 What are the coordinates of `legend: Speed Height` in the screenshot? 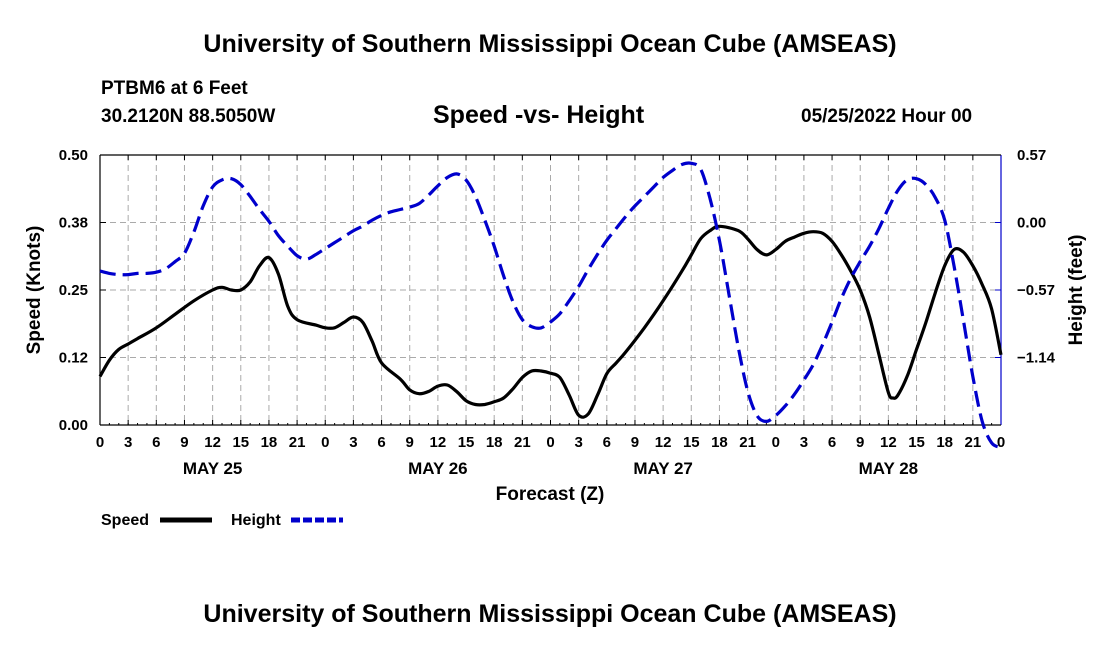 It's located at (222, 520).